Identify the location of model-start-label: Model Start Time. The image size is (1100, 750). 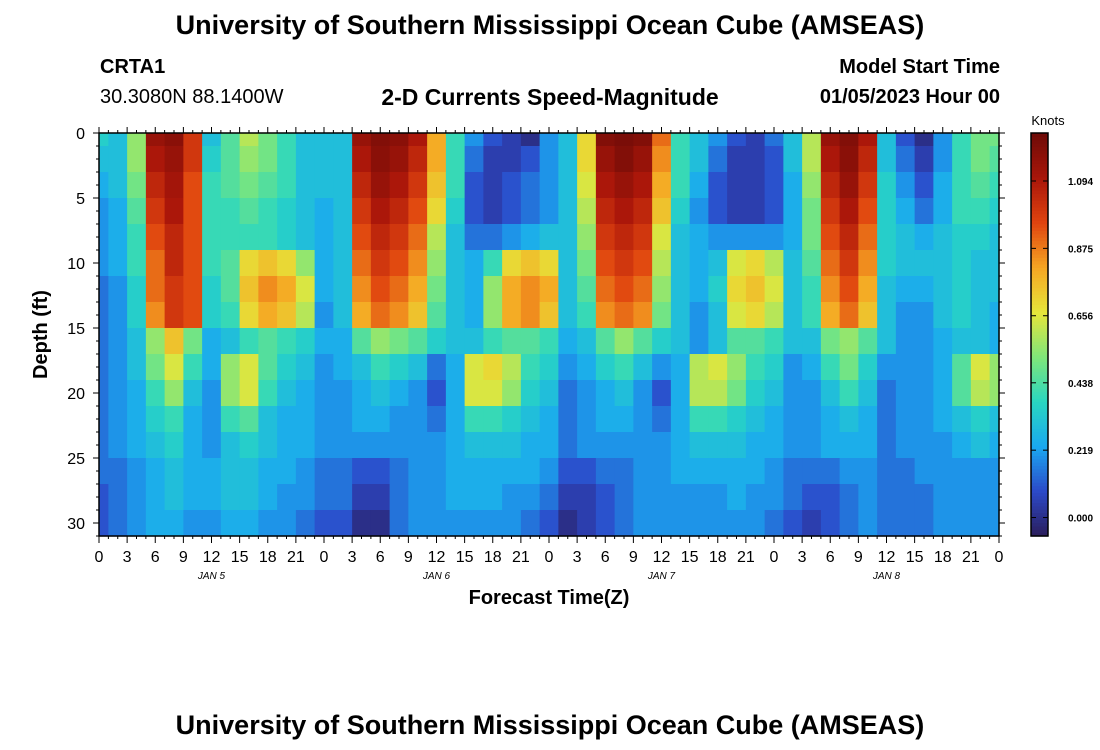
(919, 67).